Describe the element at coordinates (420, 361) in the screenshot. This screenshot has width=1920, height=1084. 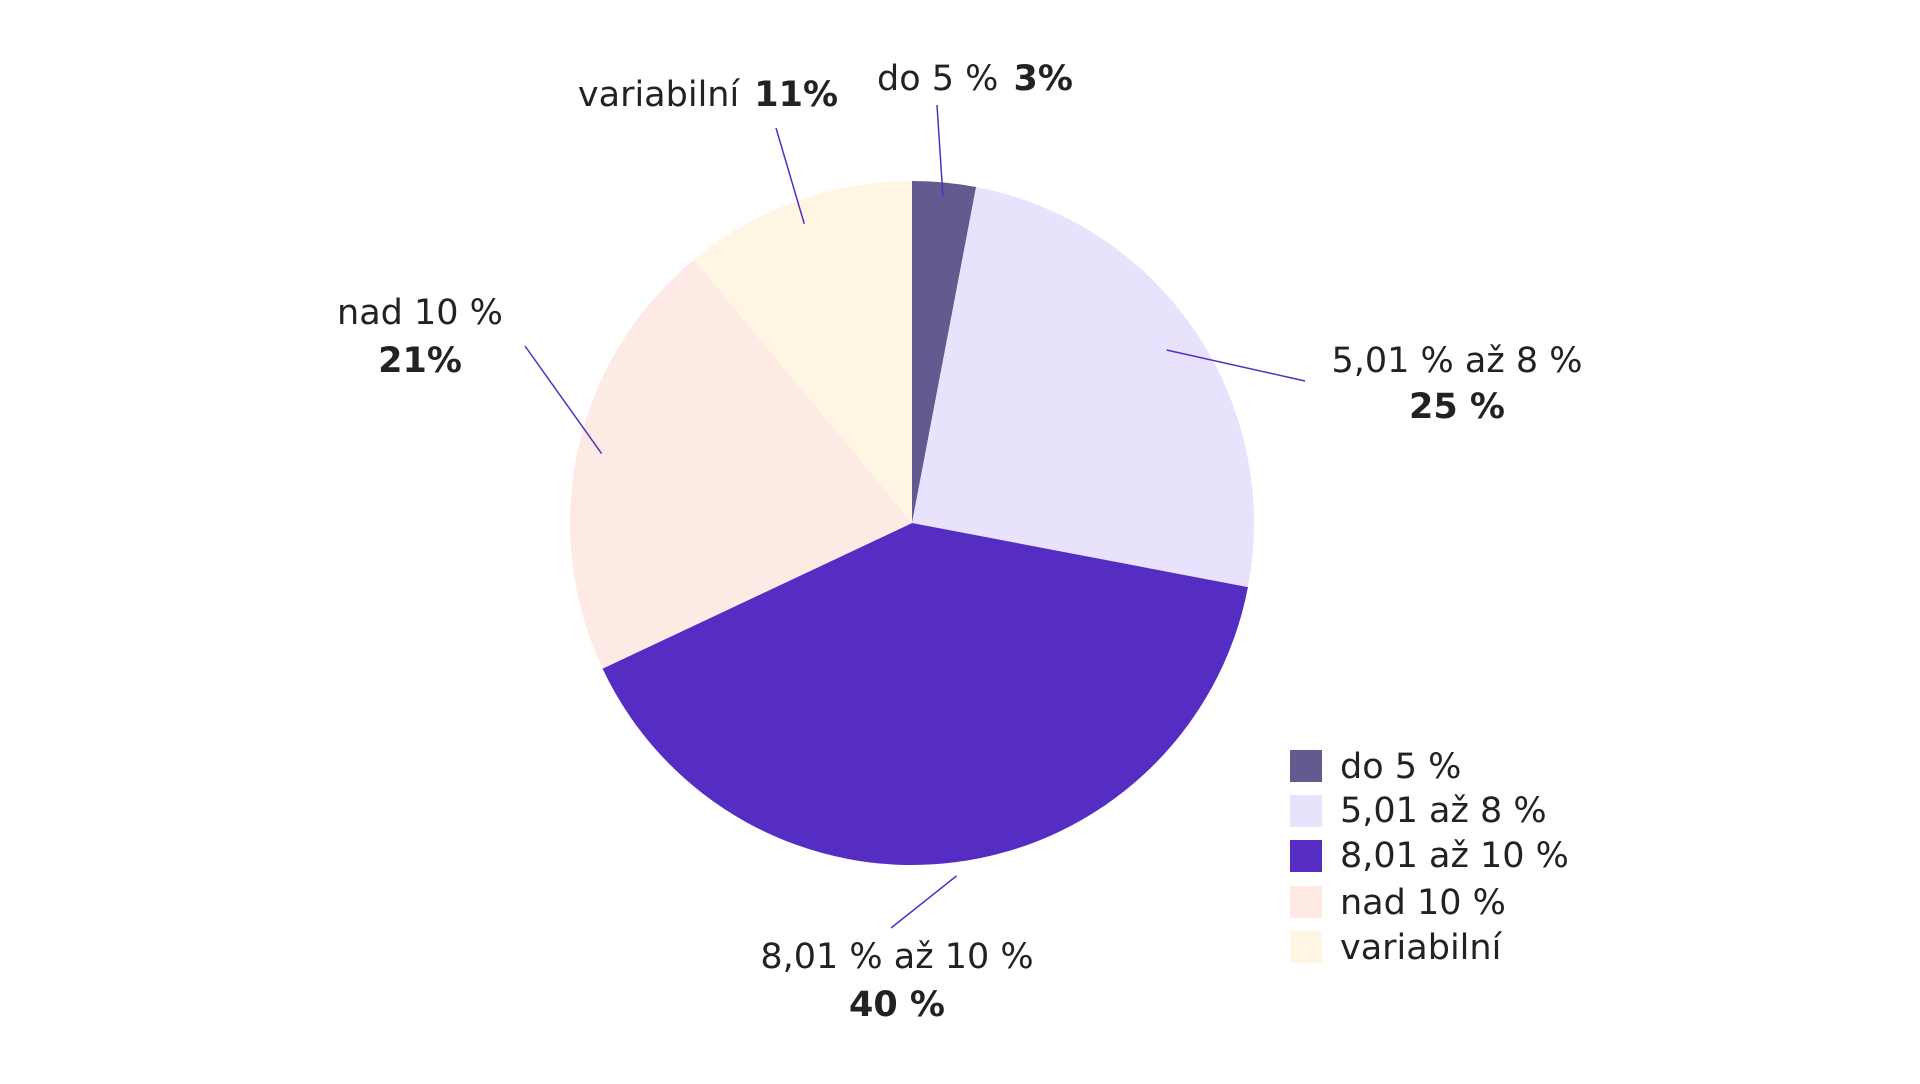
I see `slice-label-3-value: 21%` at that location.